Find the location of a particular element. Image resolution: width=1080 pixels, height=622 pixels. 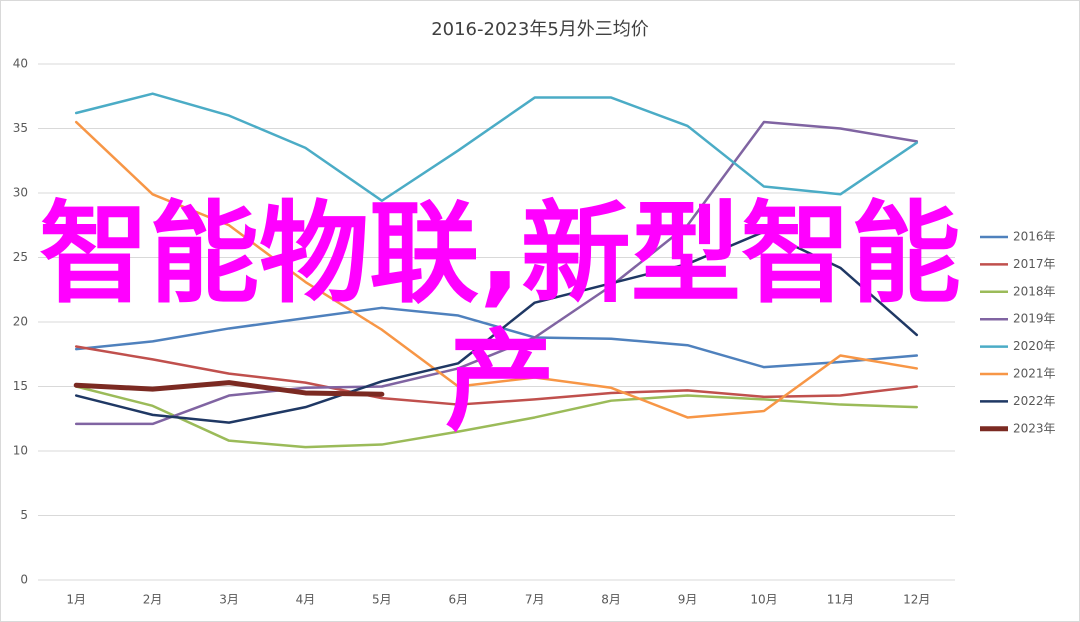

x-tick-label: 6月 is located at coordinates (458, 600).